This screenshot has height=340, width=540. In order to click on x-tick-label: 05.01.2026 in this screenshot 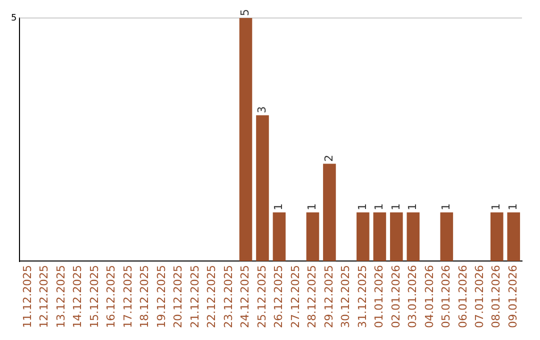, I will do `click(446, 296)`.